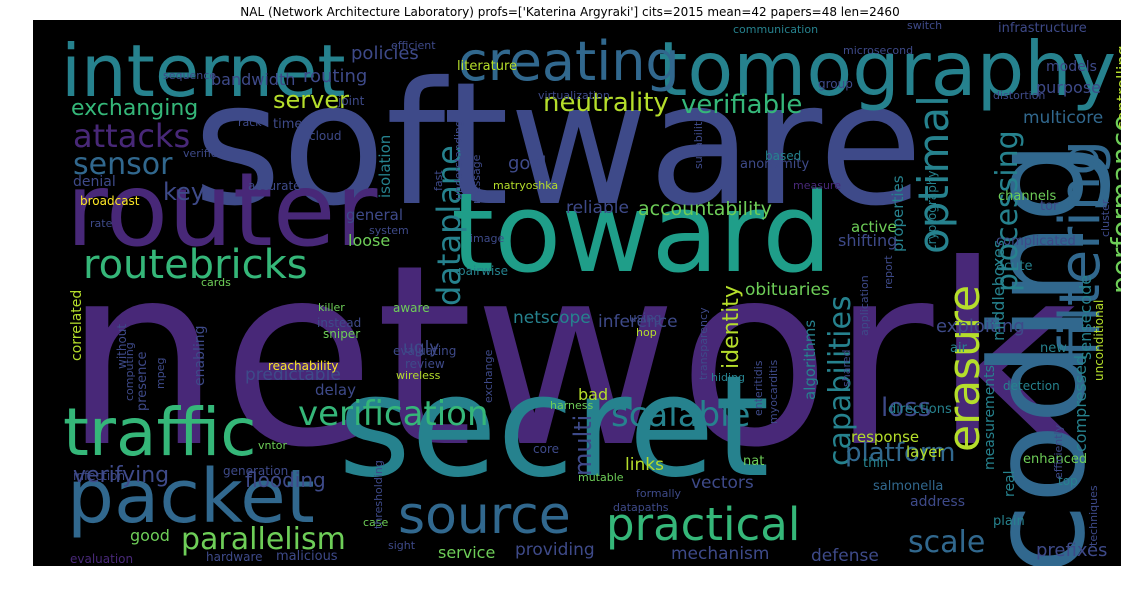 Image resolution: width=1140 pixels, height=590 pixels. What do you see at coordinates (263, 539) in the screenshot?
I see `word-parallelism: parallelism` at bounding box center [263, 539].